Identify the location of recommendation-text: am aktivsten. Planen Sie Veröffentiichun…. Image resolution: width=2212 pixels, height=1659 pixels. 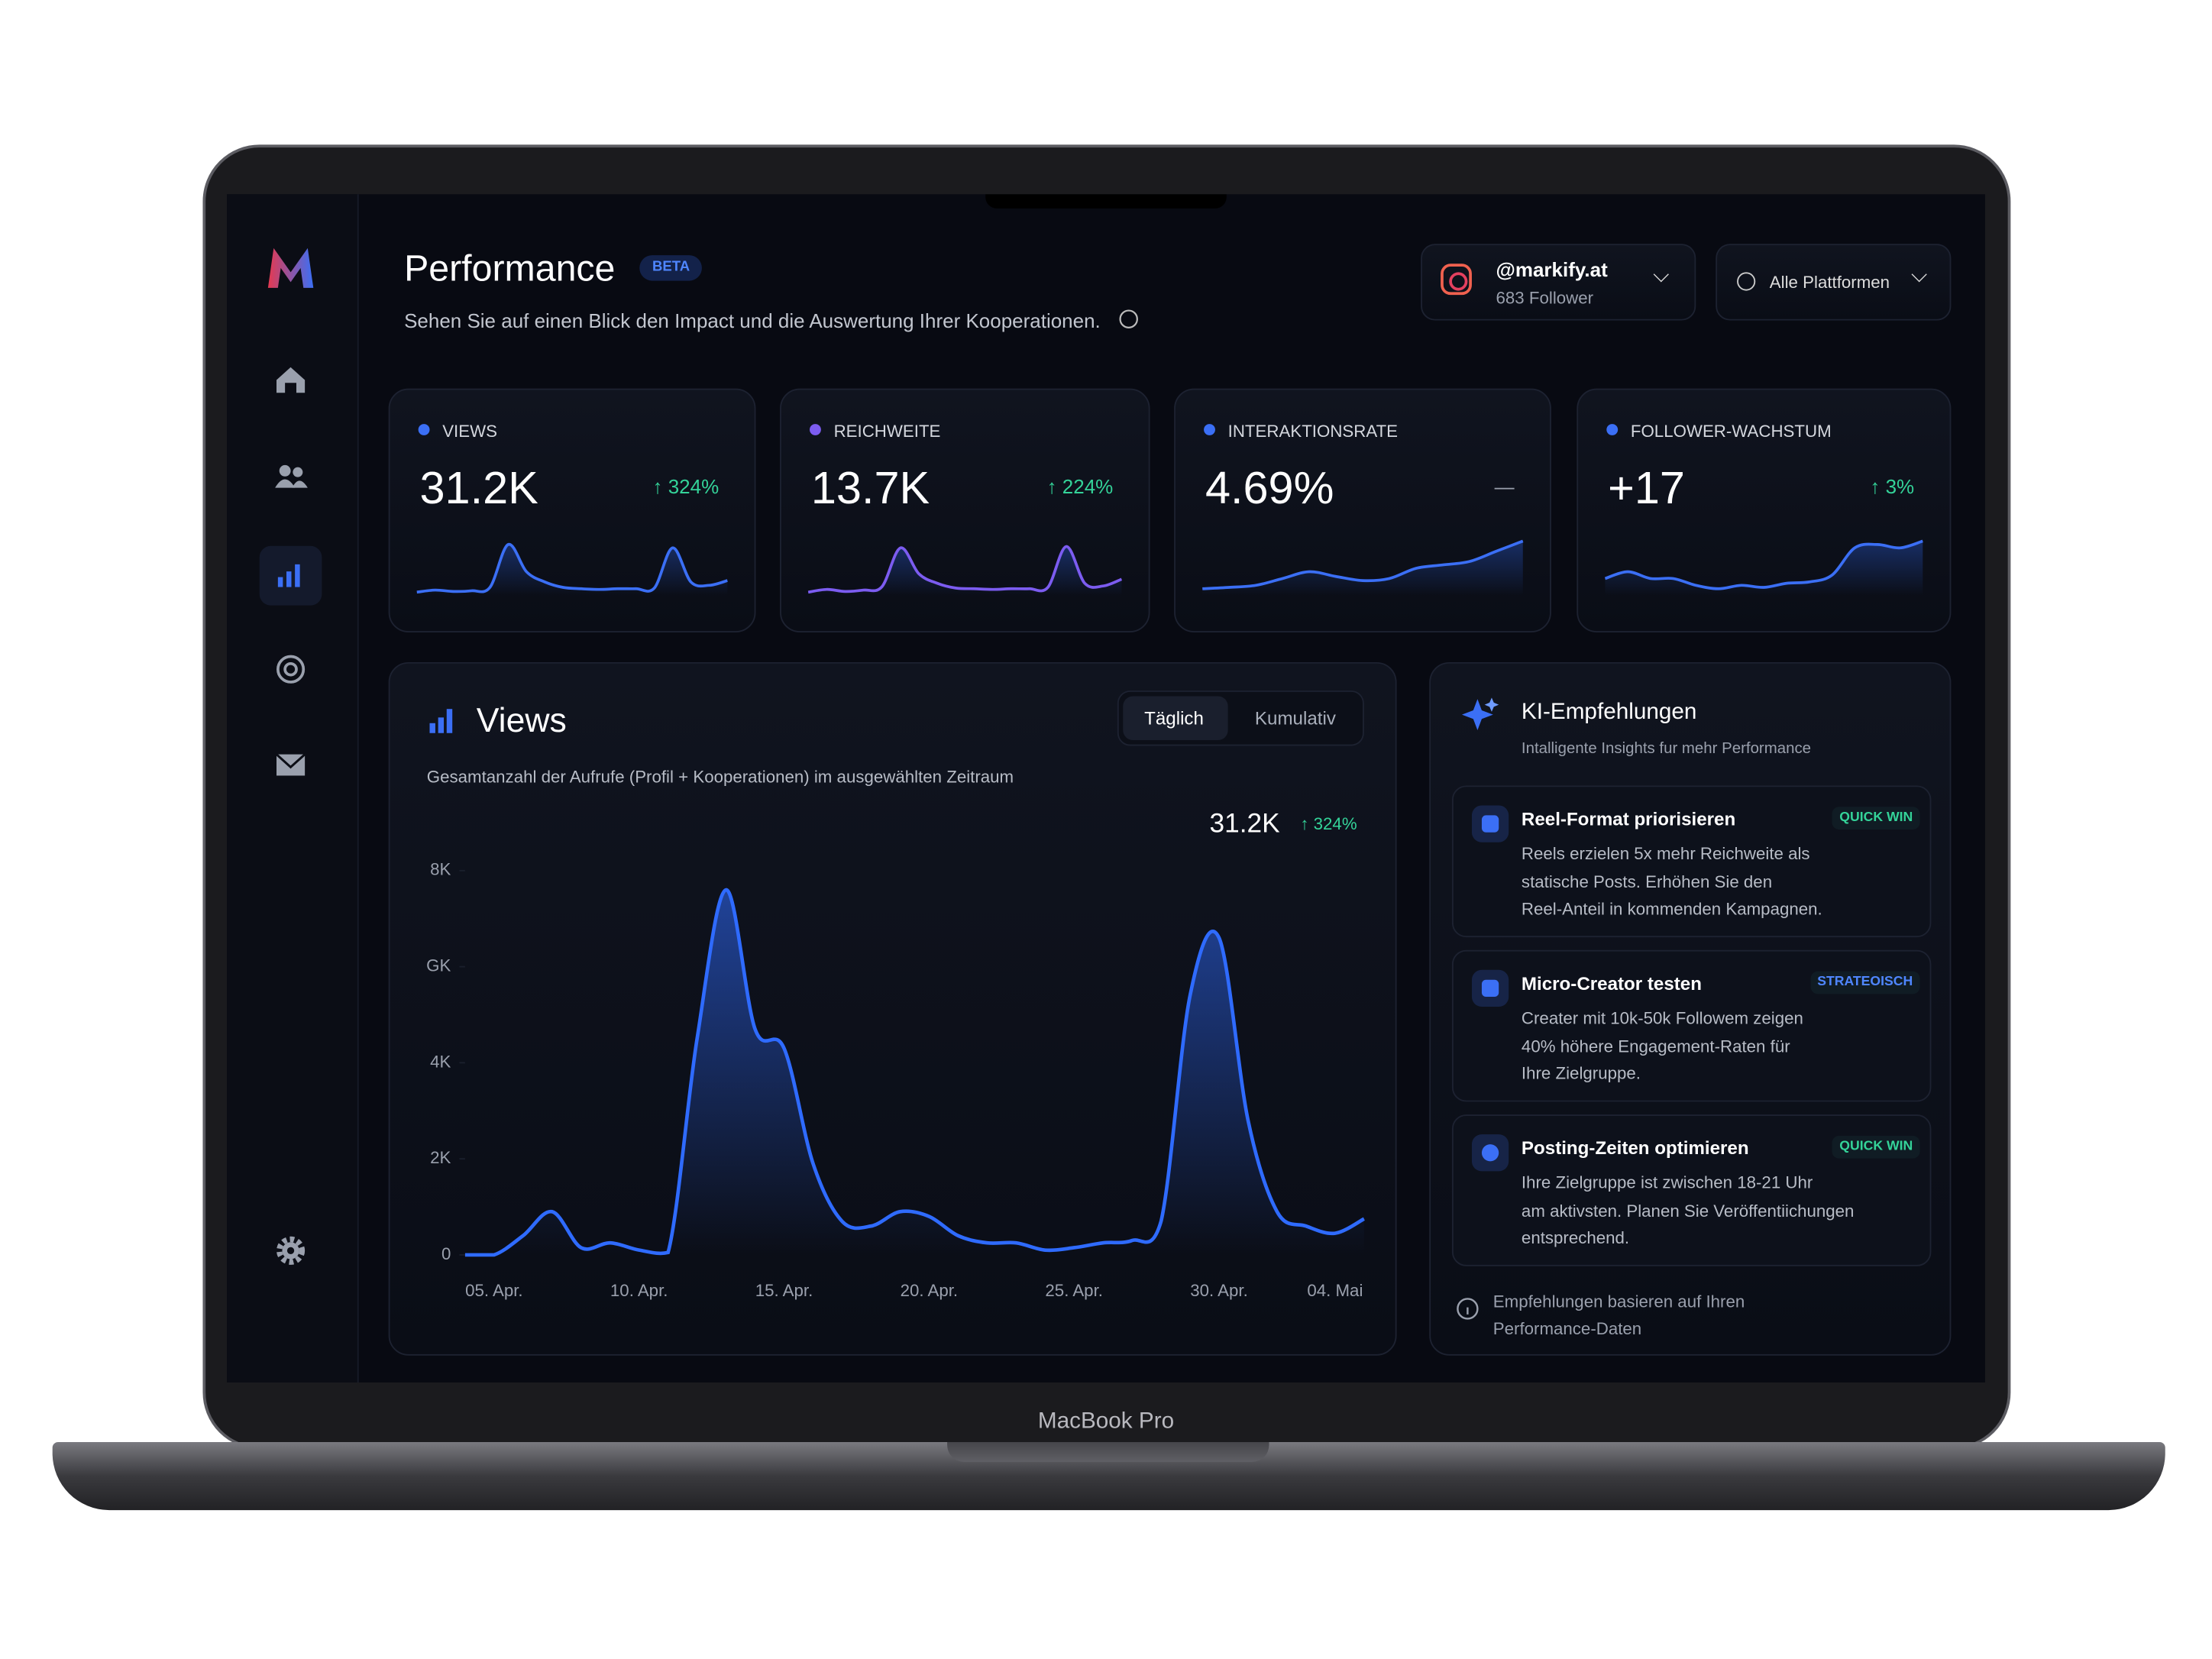
(1688, 1210).